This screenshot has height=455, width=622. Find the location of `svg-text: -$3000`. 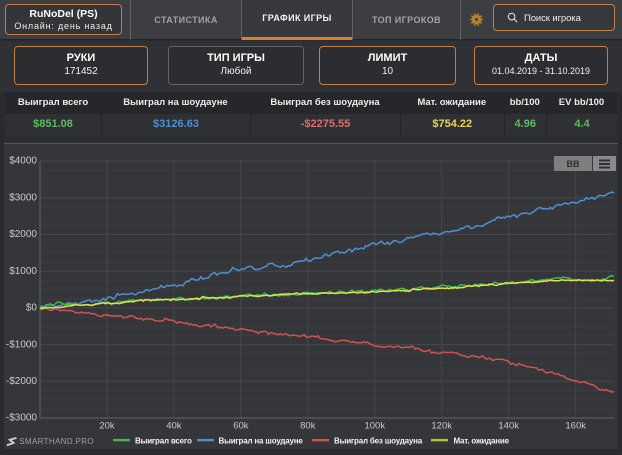

svg-text: -$3000 is located at coordinates (22, 418).